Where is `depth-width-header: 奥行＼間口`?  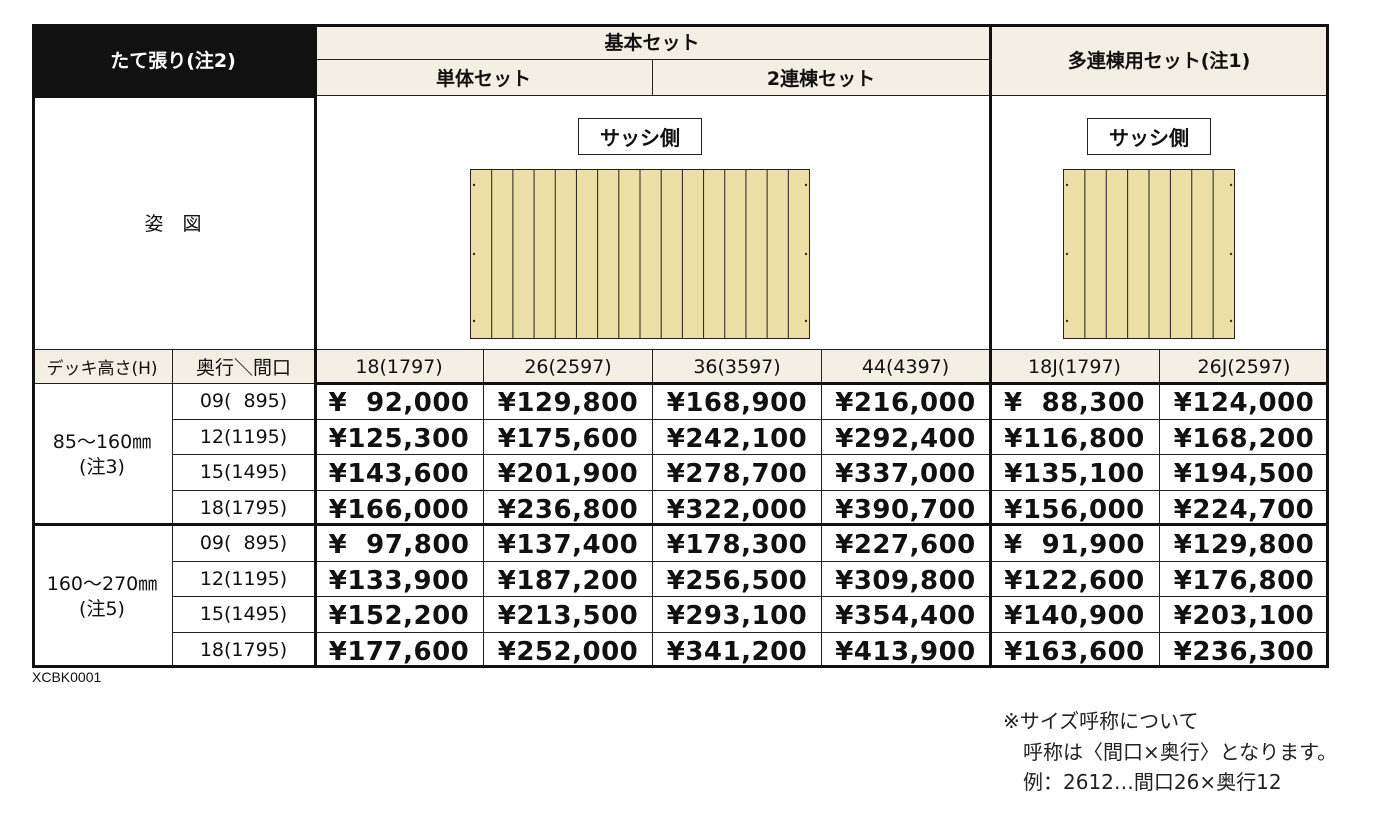
depth-width-header: 奥行＼間口 is located at coordinates (244, 367).